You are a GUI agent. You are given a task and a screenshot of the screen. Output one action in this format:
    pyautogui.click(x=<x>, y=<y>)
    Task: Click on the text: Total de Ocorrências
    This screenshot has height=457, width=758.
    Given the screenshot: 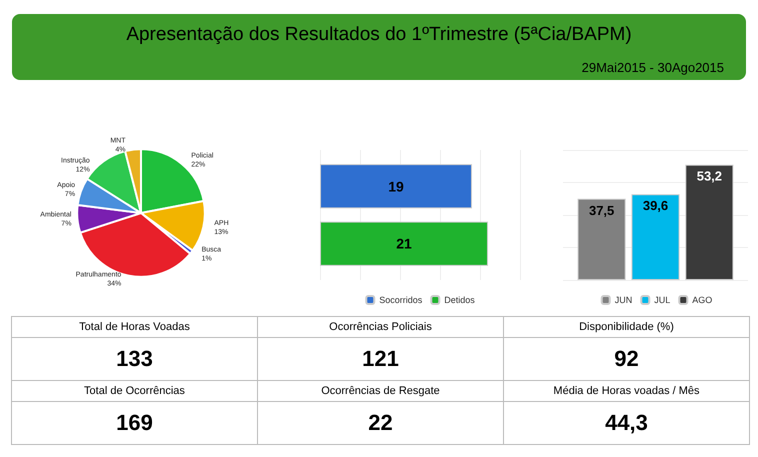 What is the action you would take?
    pyautogui.click(x=135, y=391)
    